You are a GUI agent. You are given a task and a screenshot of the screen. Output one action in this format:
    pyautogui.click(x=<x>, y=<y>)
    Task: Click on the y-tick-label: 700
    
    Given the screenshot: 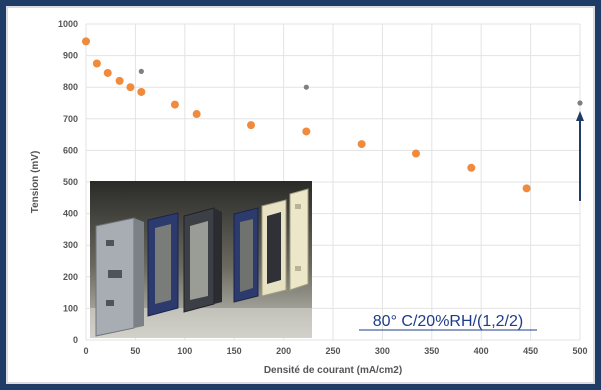 What is the action you would take?
    pyautogui.click(x=70, y=119)
    